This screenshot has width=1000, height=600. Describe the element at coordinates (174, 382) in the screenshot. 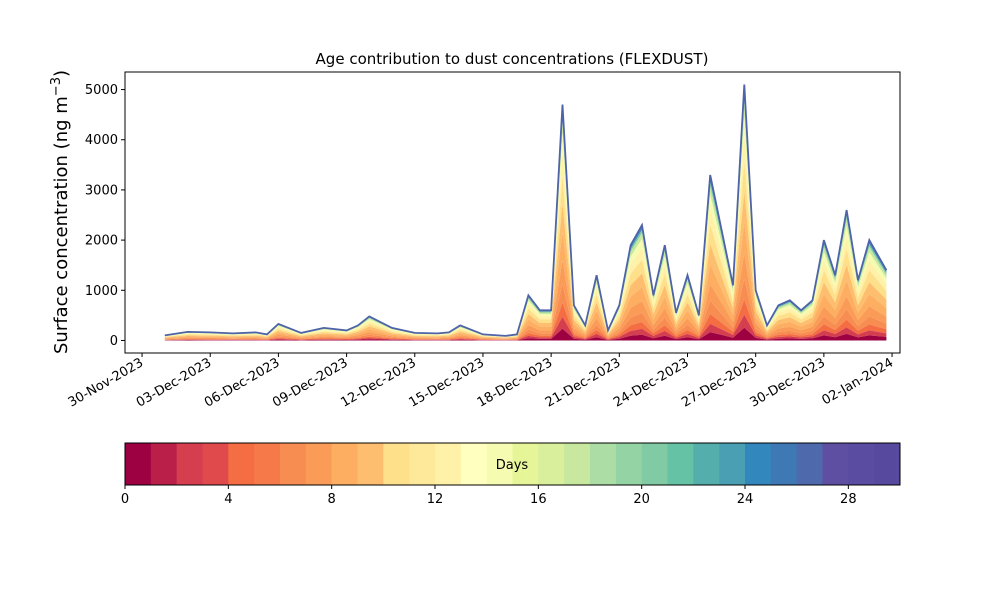

I see `x-tick-label: 03-Dec-2023` at that location.